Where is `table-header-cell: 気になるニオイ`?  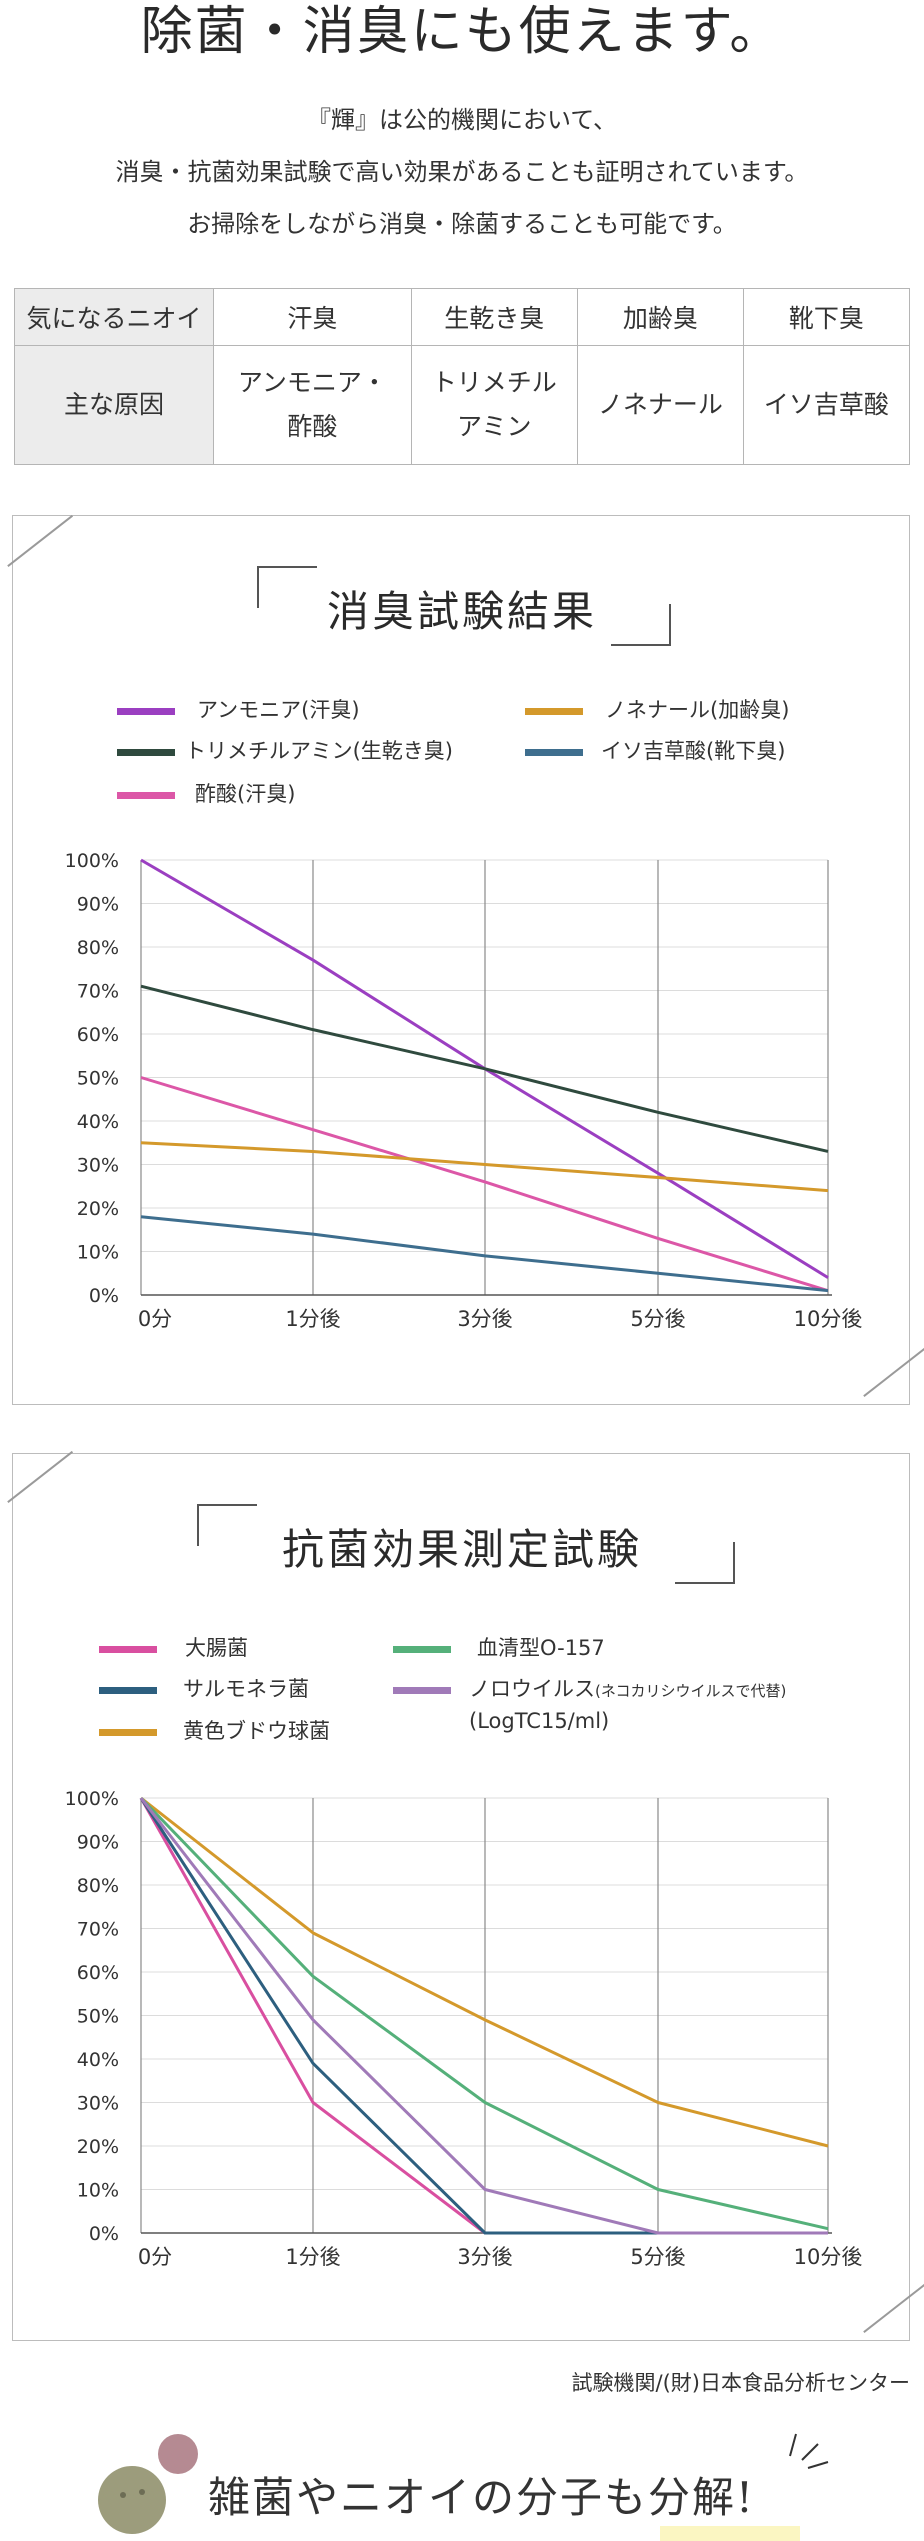
table-header-cell: 気になるニオイ is located at coordinates (114, 317).